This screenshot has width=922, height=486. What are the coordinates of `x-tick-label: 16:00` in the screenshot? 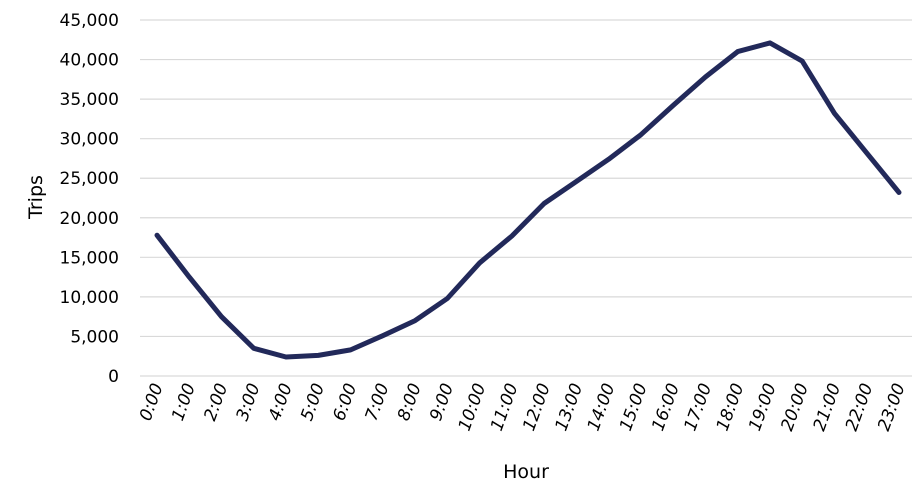 It's located at (666, 407).